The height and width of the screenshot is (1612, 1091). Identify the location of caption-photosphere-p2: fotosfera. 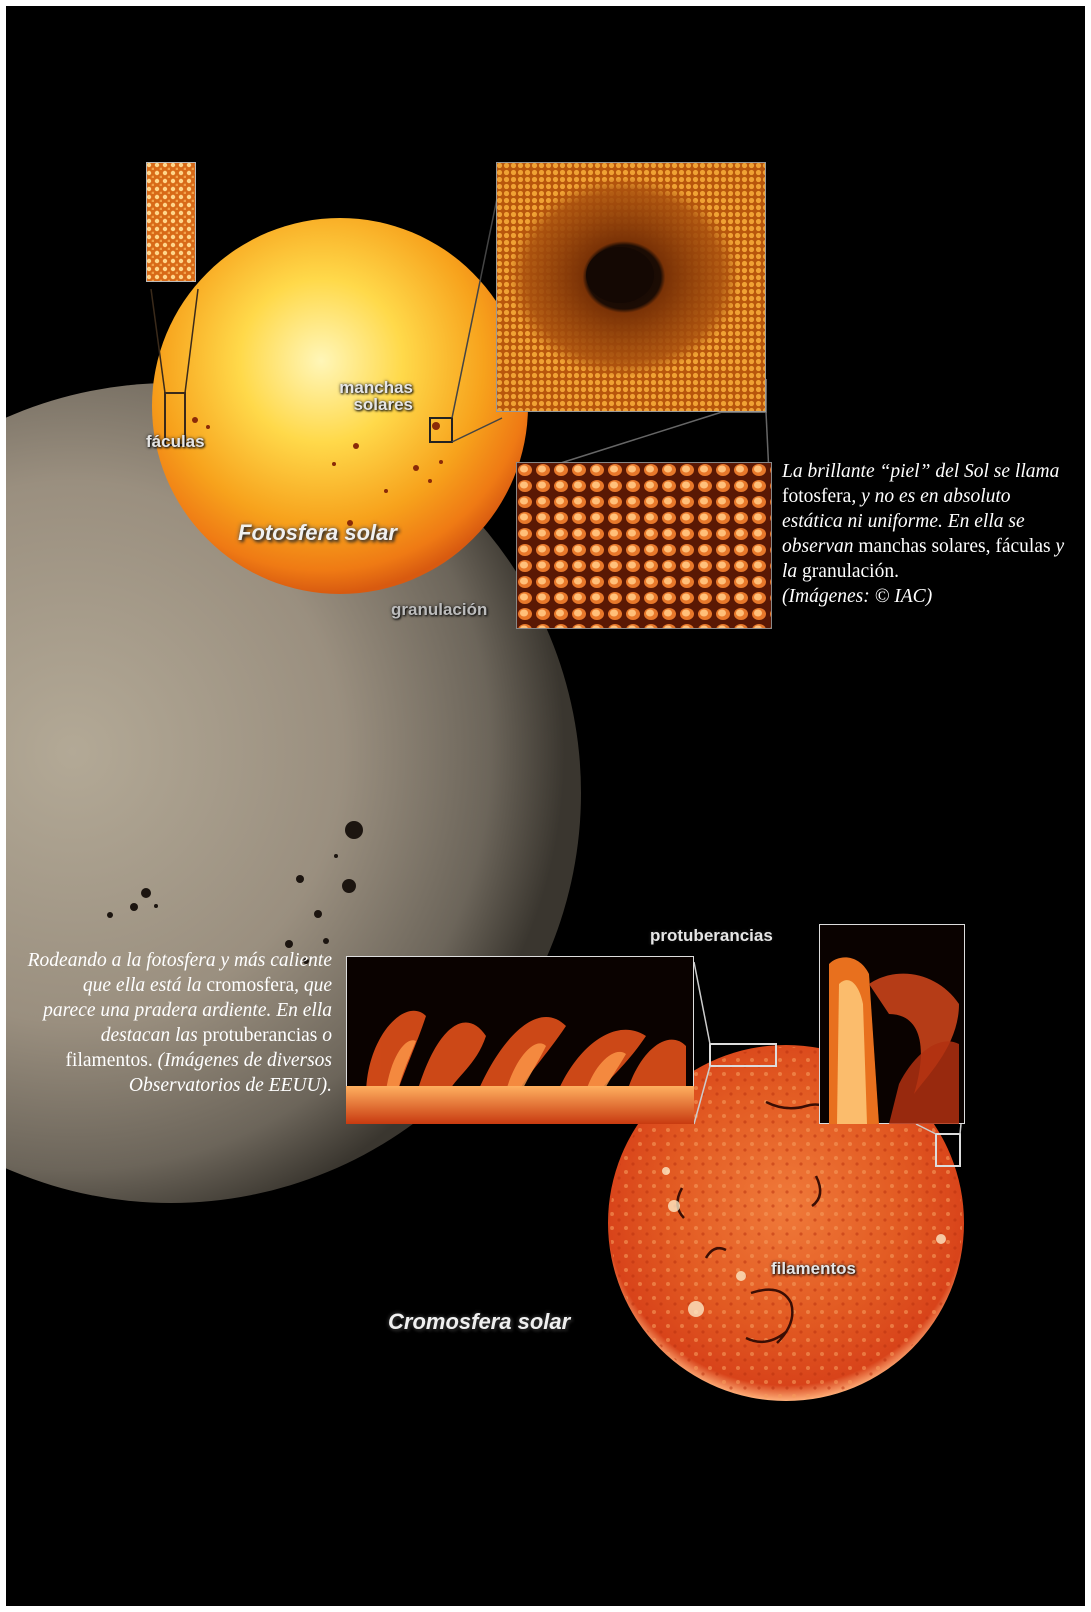
(817, 496).